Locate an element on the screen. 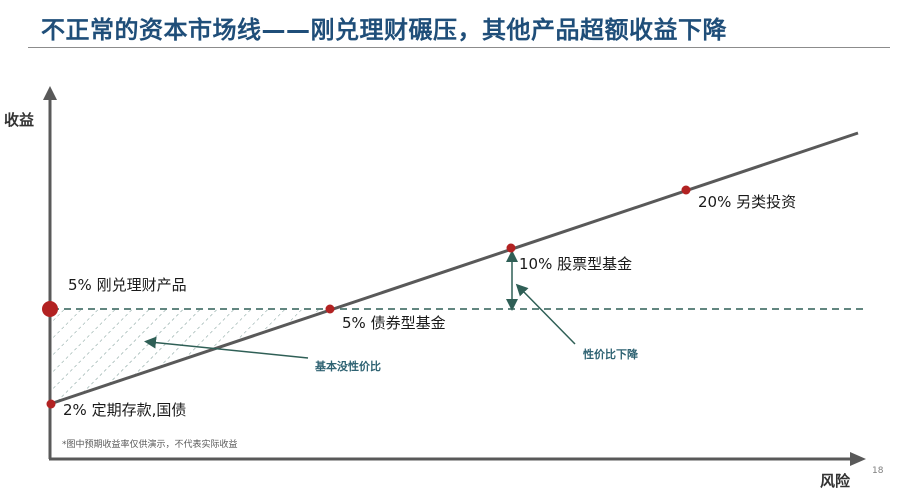  page-title: 不正常的资本市场线——刚兑理财碾压，其他产品超额收益下降 is located at coordinates (384, 30).